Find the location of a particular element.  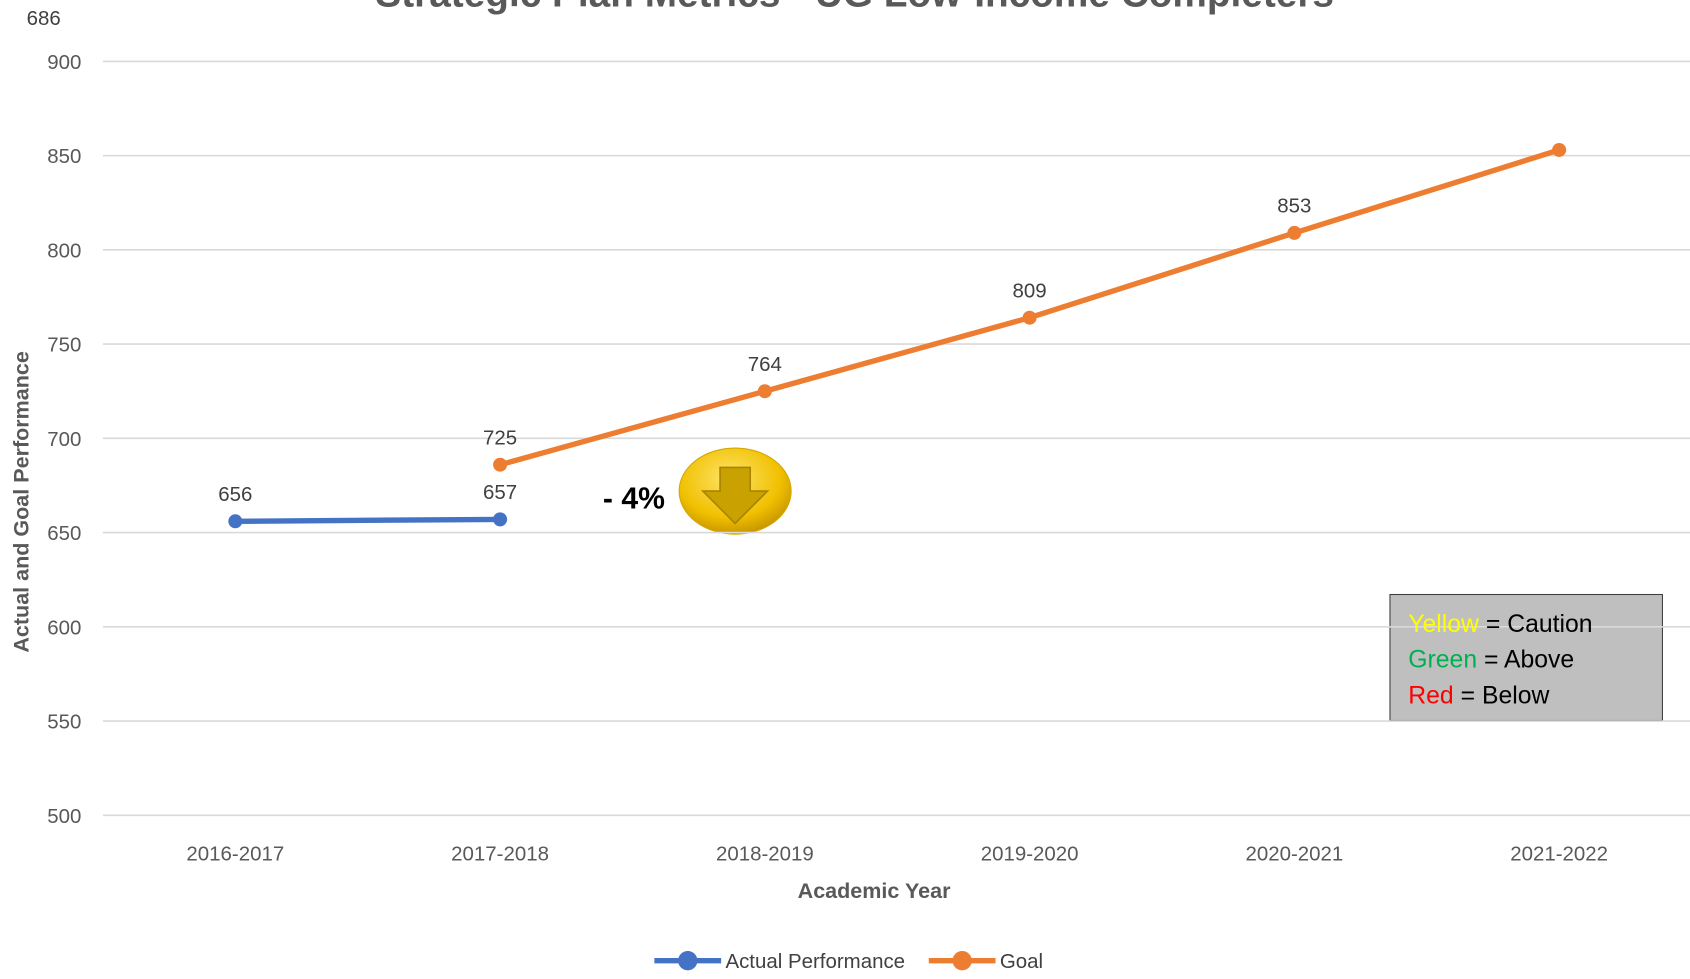

status-meaning: = Caution is located at coordinates (1539, 624).